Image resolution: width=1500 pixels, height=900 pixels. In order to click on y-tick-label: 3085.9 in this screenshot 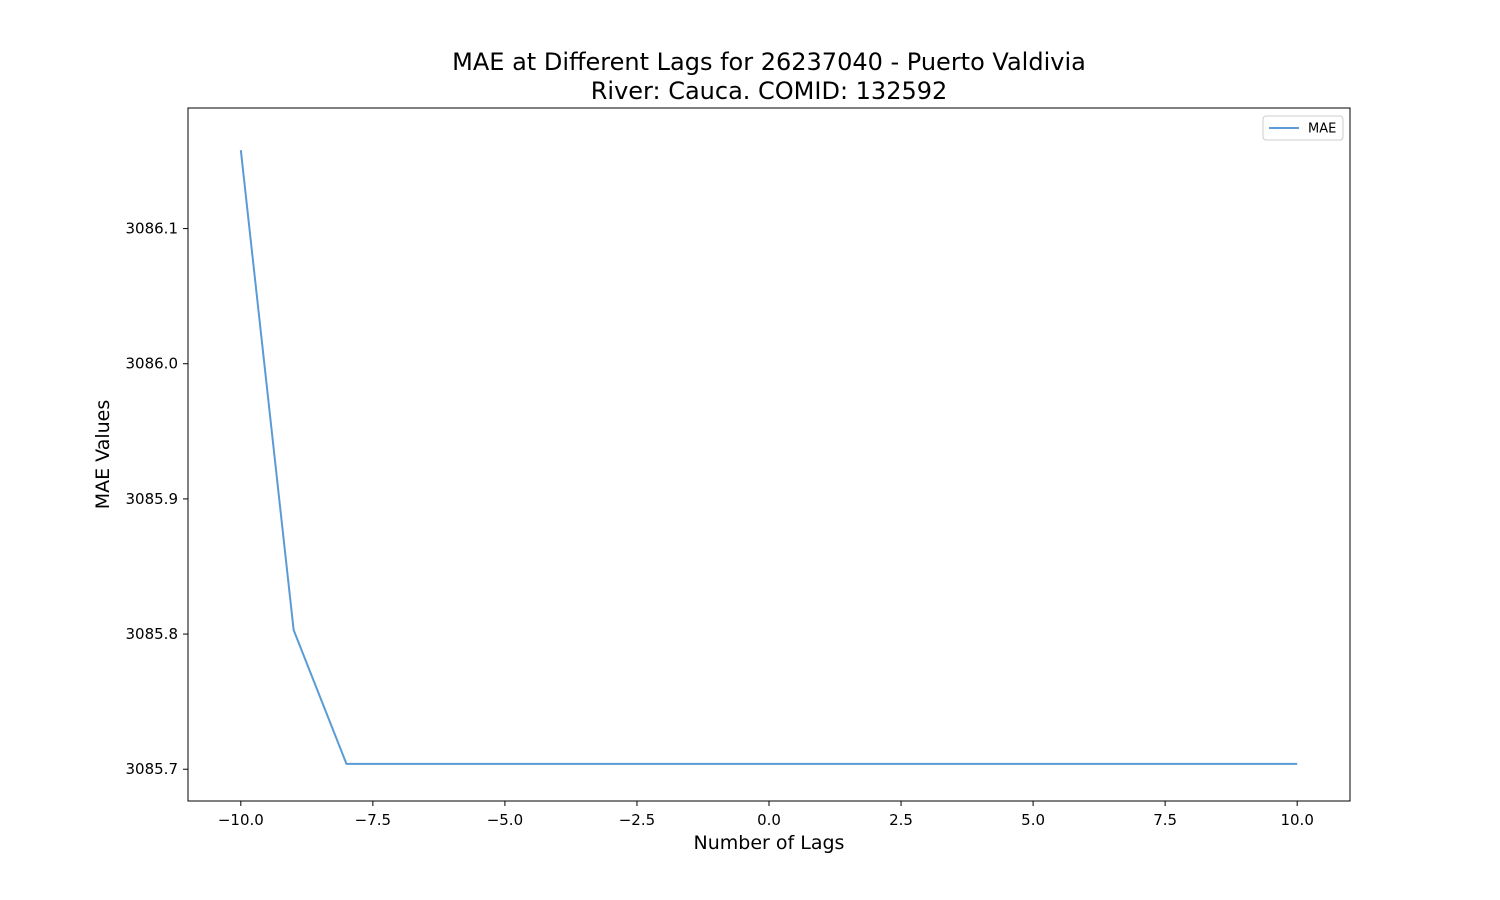, I will do `click(152, 499)`.